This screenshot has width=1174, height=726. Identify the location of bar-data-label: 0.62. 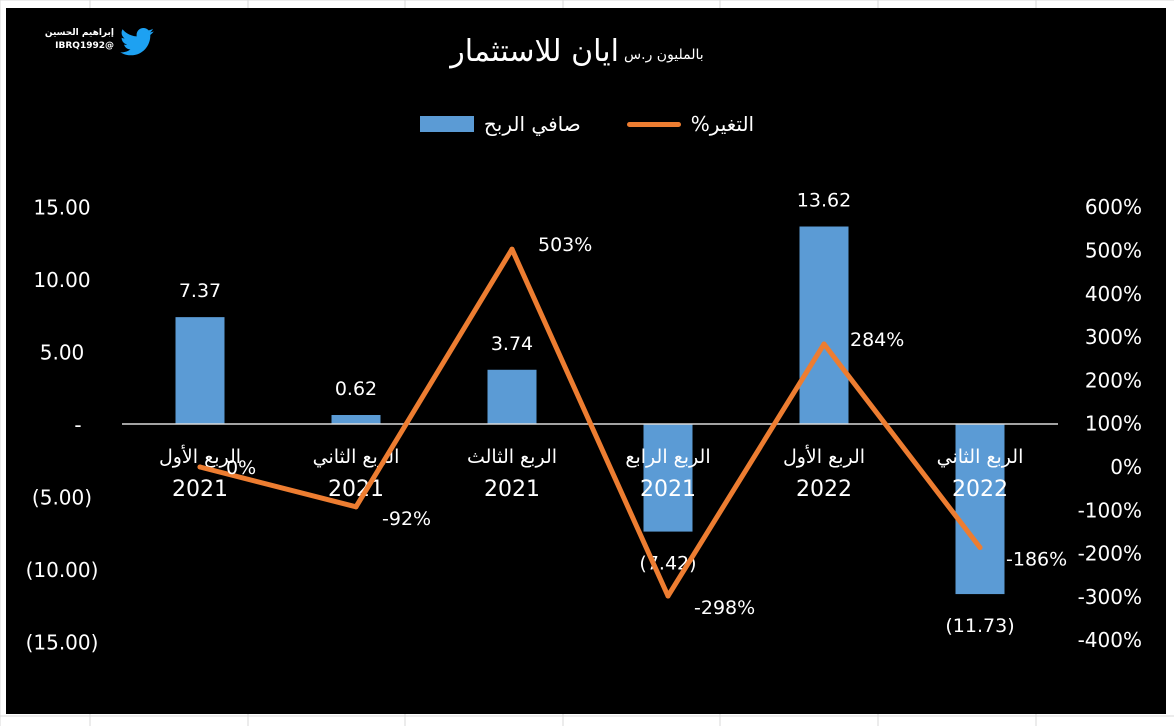
(356, 389).